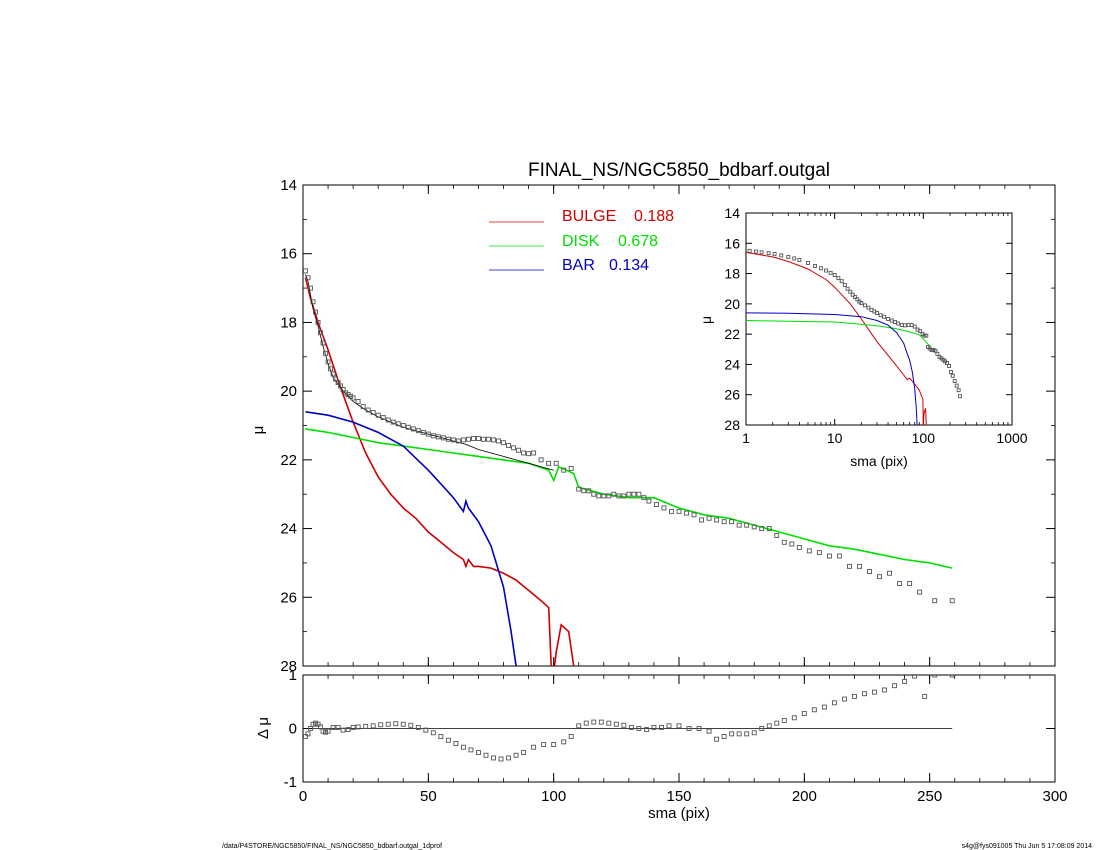 The height and width of the screenshot is (850, 1100). What do you see at coordinates (854, 336) in the screenshot?
I see `inset-series-group` at bounding box center [854, 336].